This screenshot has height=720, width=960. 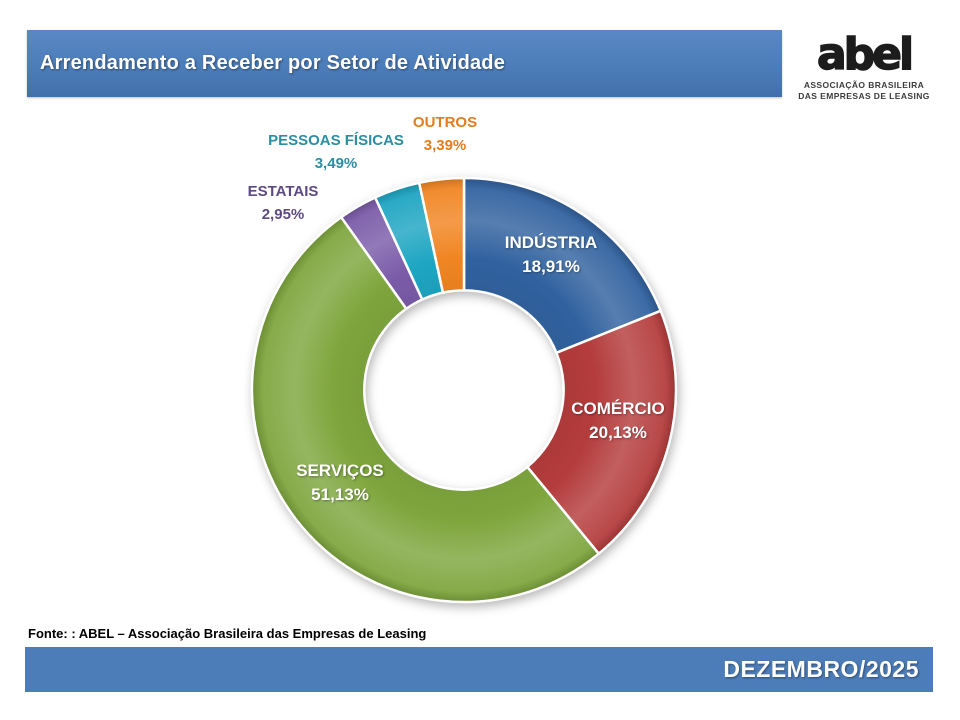 What do you see at coordinates (336, 152) in the screenshot?
I see `slice-label-pessoas-fisicas: PESSOAS FÍSICAS 3,49%` at bounding box center [336, 152].